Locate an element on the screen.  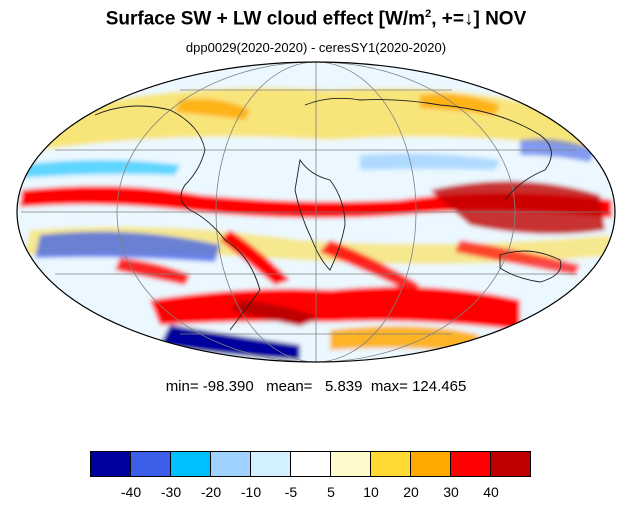
colorbar is located at coordinates (310, 464).